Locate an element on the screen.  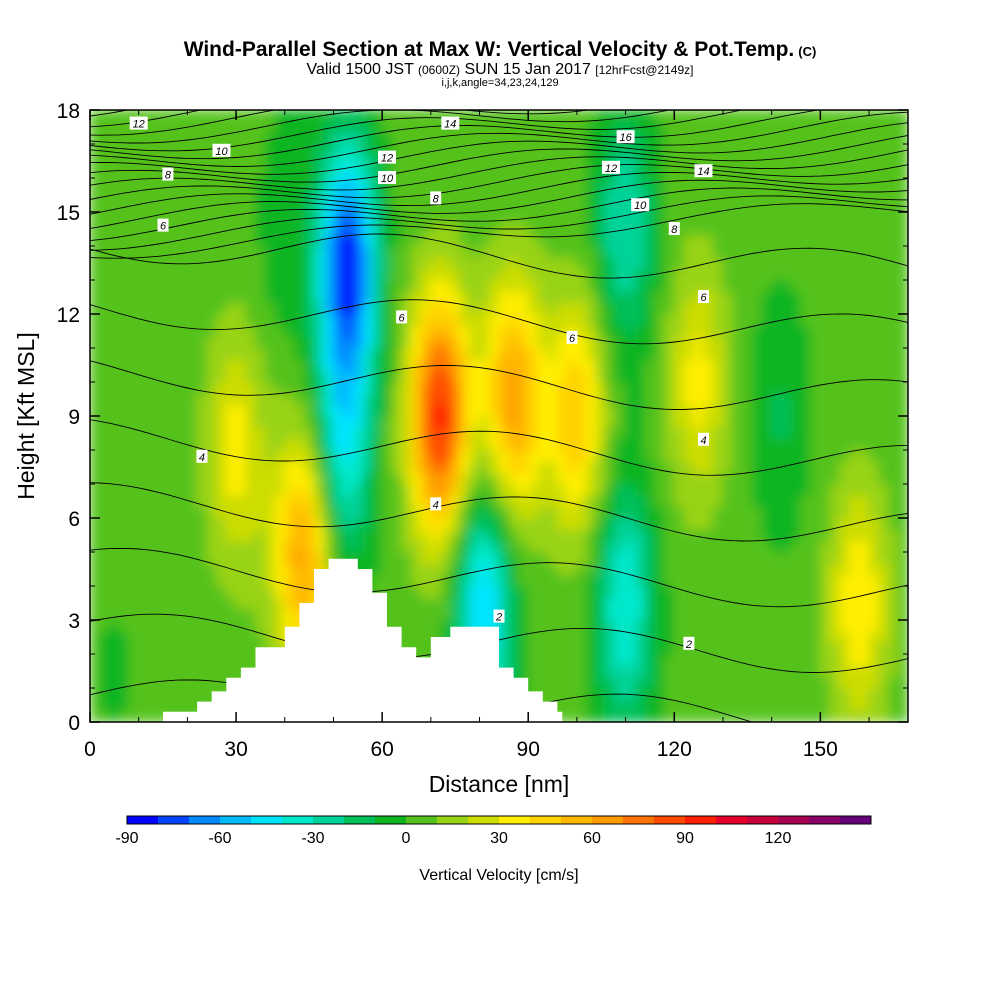
x-tick-label: 120 is located at coordinates (674, 749).